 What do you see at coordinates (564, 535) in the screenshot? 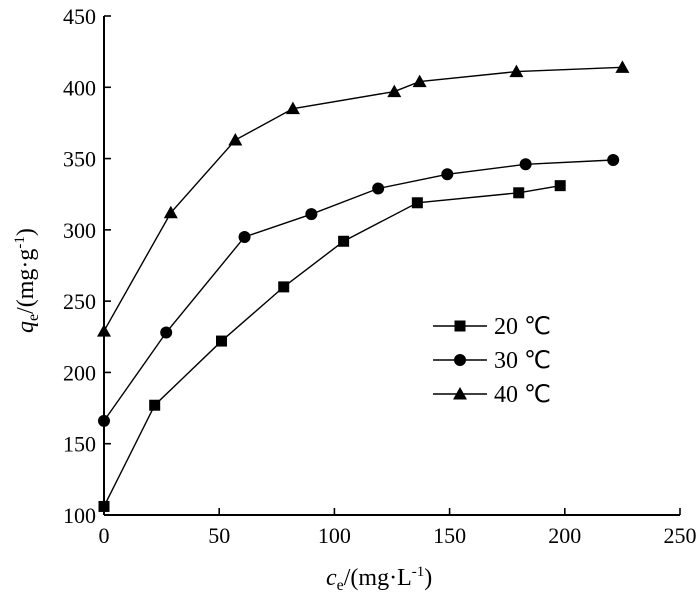
I see `x-tick-label: 200` at bounding box center [564, 535].